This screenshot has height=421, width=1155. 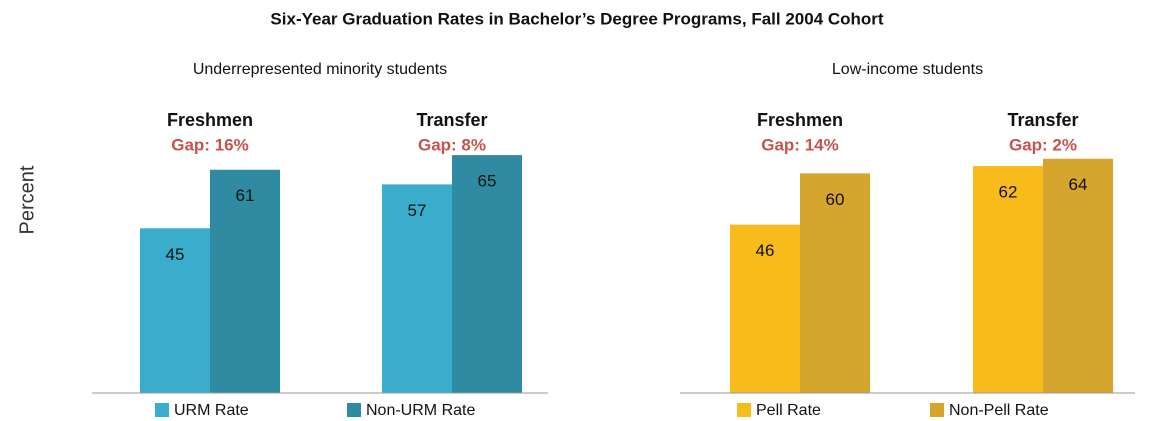 What do you see at coordinates (487, 181) in the screenshot?
I see `data-label: 65` at bounding box center [487, 181].